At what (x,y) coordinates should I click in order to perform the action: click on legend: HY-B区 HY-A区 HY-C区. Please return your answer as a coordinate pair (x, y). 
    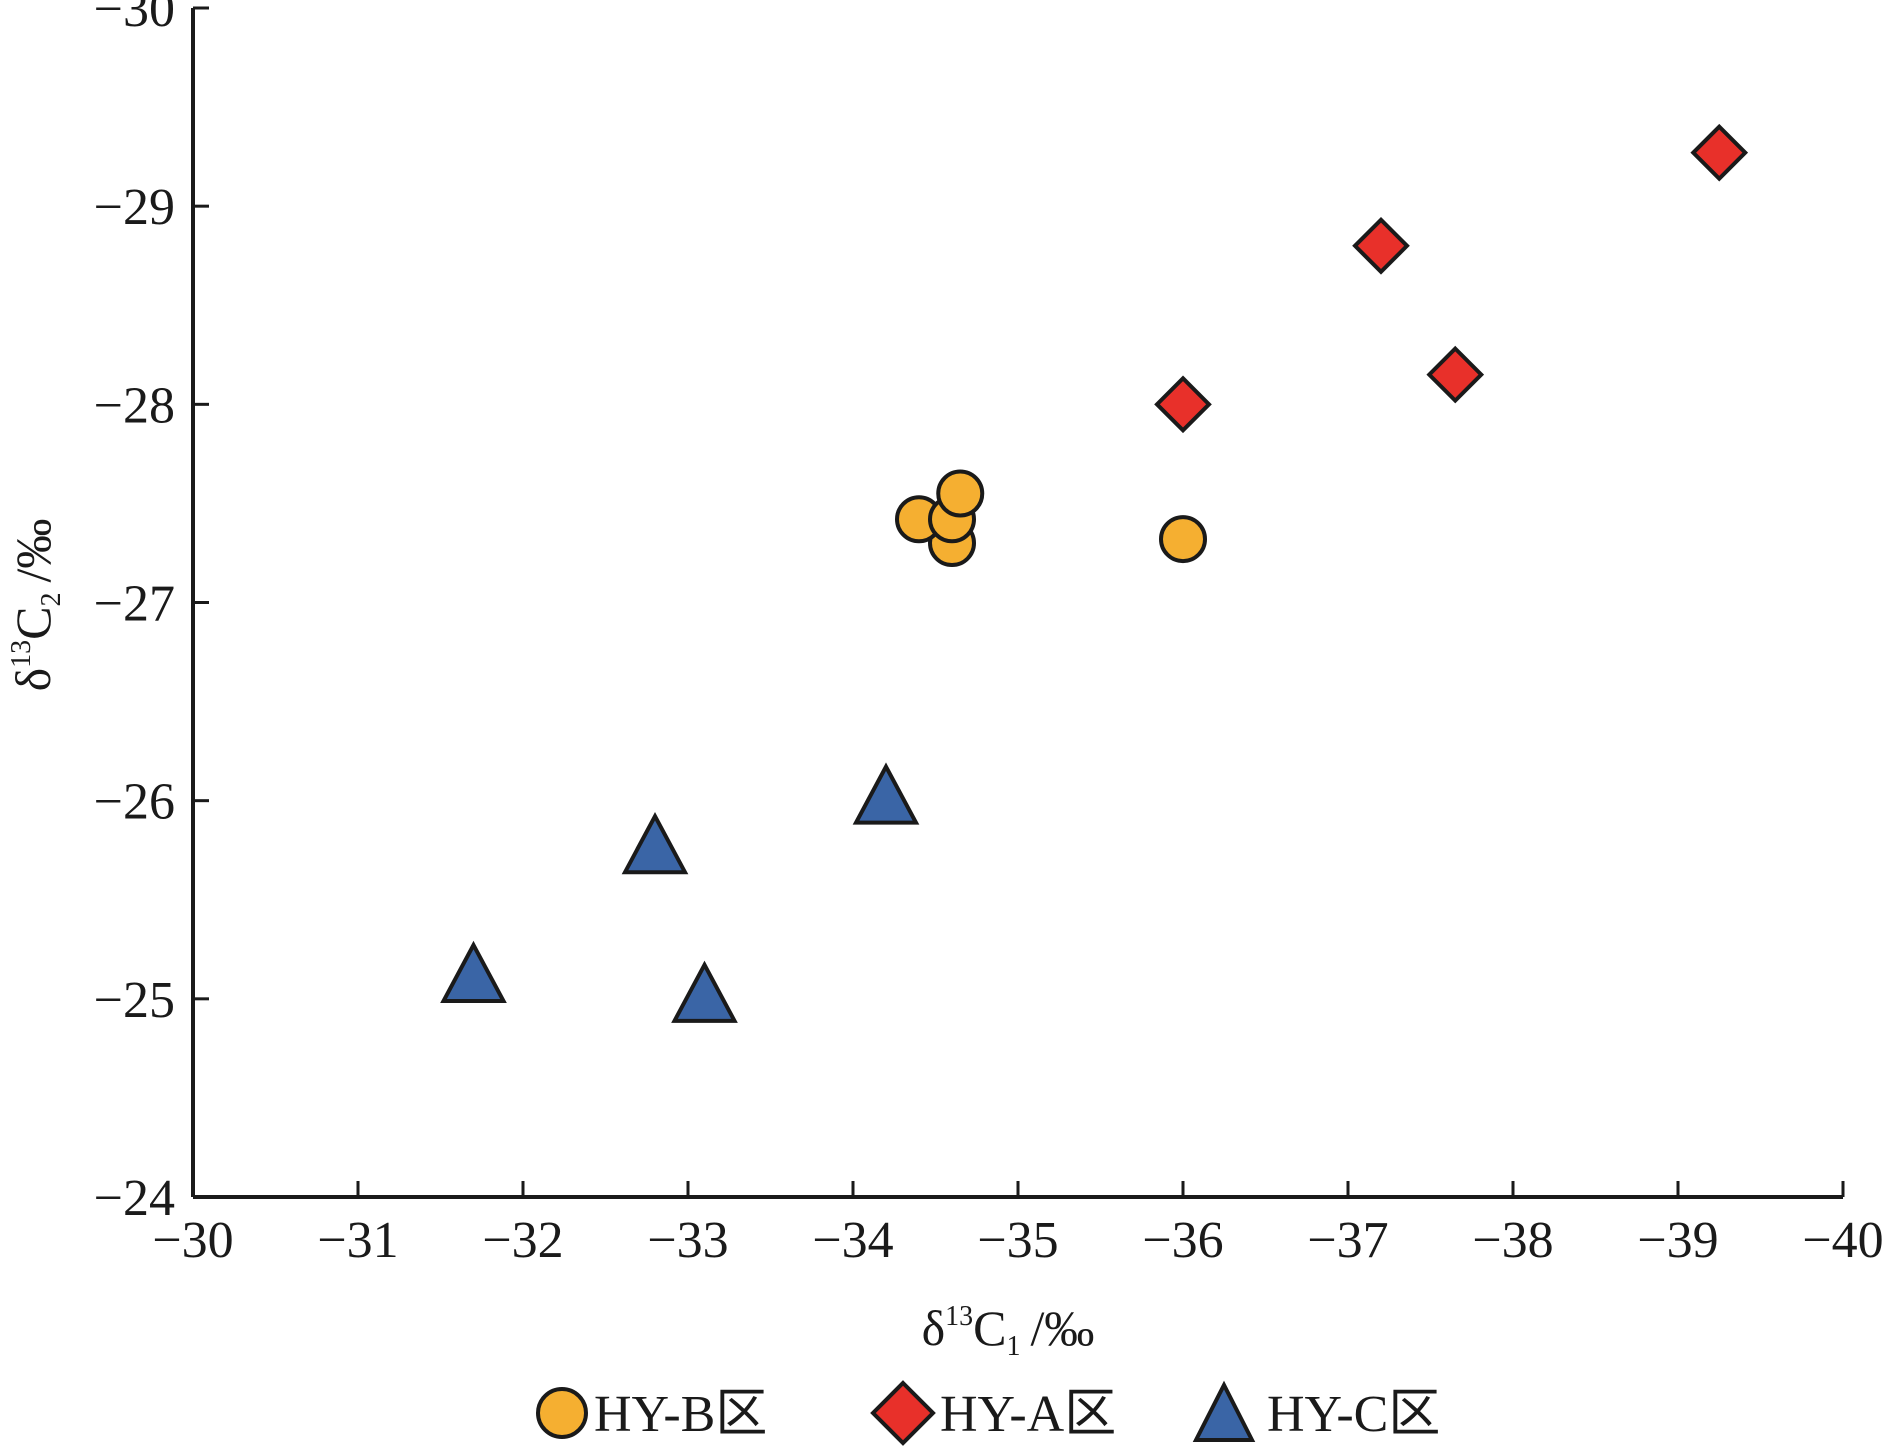
    Looking at the image, I should click on (988, 1413).